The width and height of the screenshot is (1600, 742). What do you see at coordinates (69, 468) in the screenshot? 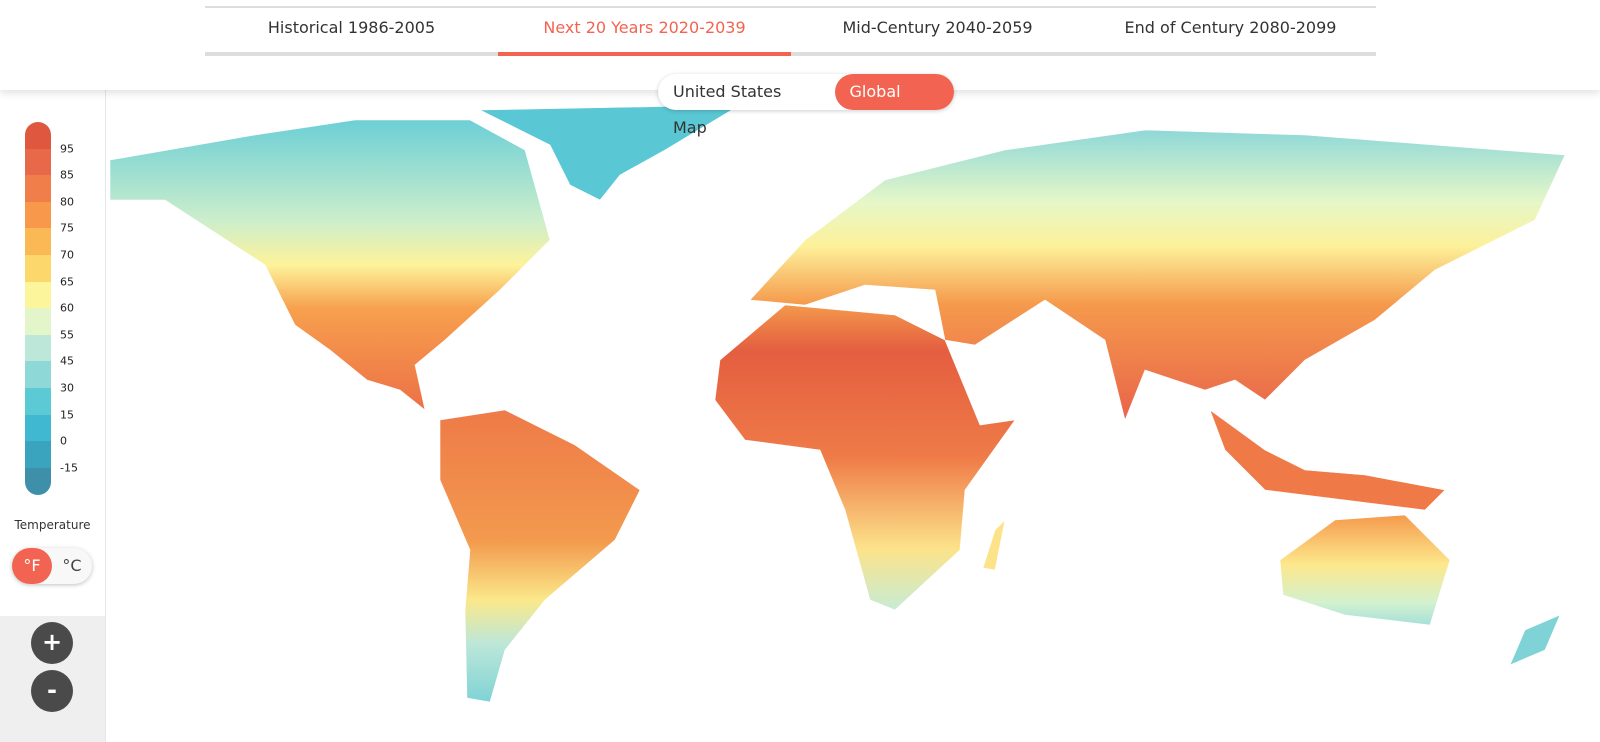
I see `legend-tick-label: -15` at bounding box center [69, 468].